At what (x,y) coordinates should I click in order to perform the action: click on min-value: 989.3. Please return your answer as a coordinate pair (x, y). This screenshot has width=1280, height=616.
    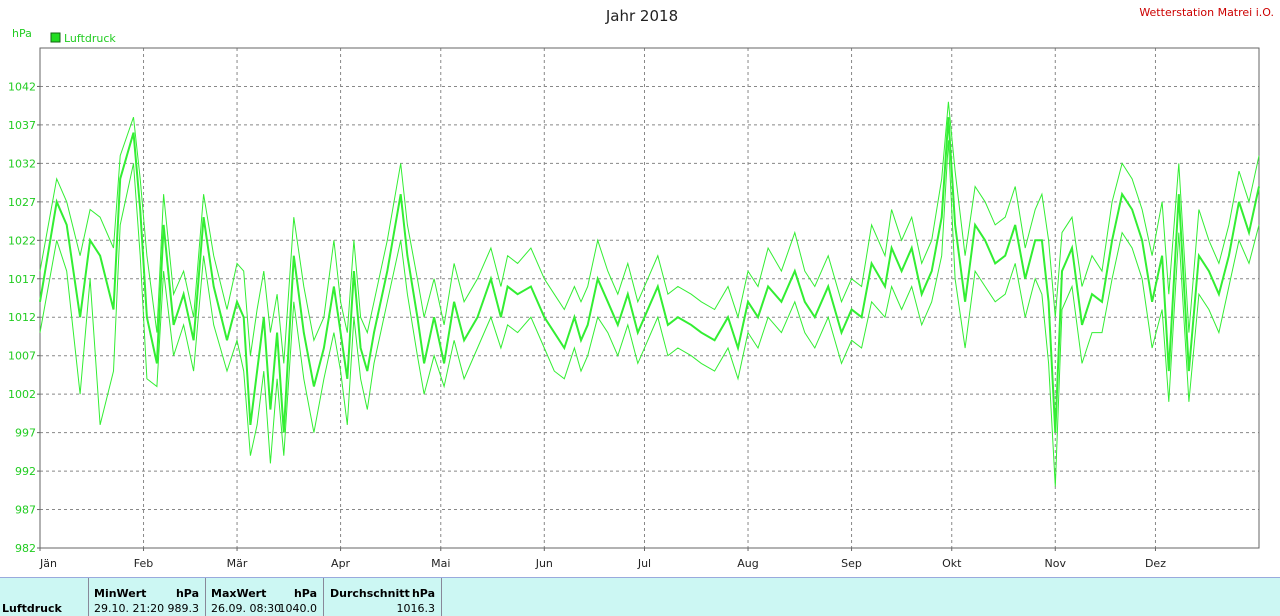
    Looking at the image, I should click on (183, 608).